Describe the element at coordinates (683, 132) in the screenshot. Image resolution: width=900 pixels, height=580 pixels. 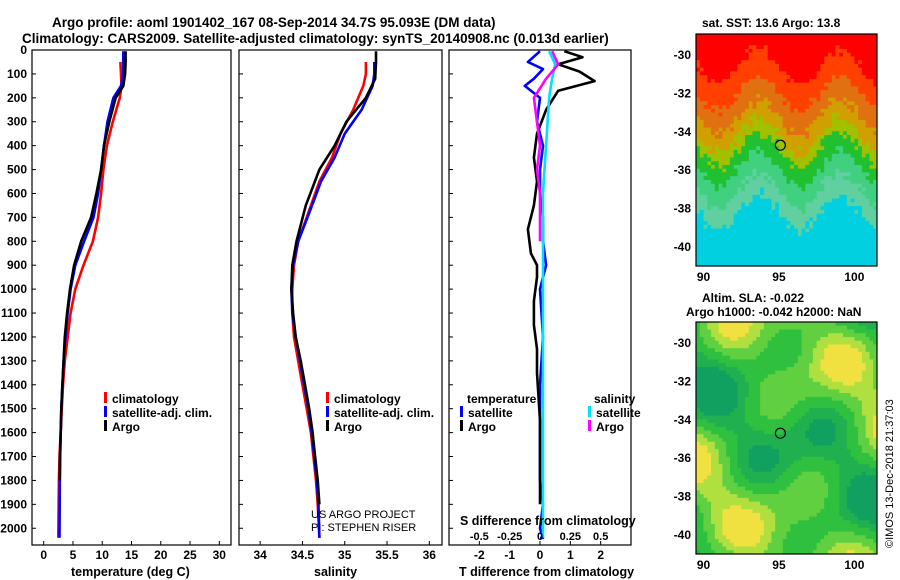
I see `map-lat-tick-label: -34` at that location.